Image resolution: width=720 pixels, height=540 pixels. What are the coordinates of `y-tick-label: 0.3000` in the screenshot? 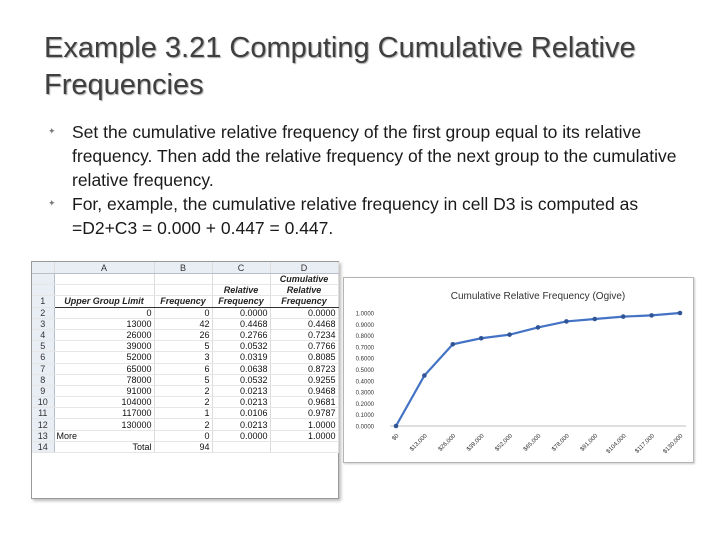 It's located at (365, 394).